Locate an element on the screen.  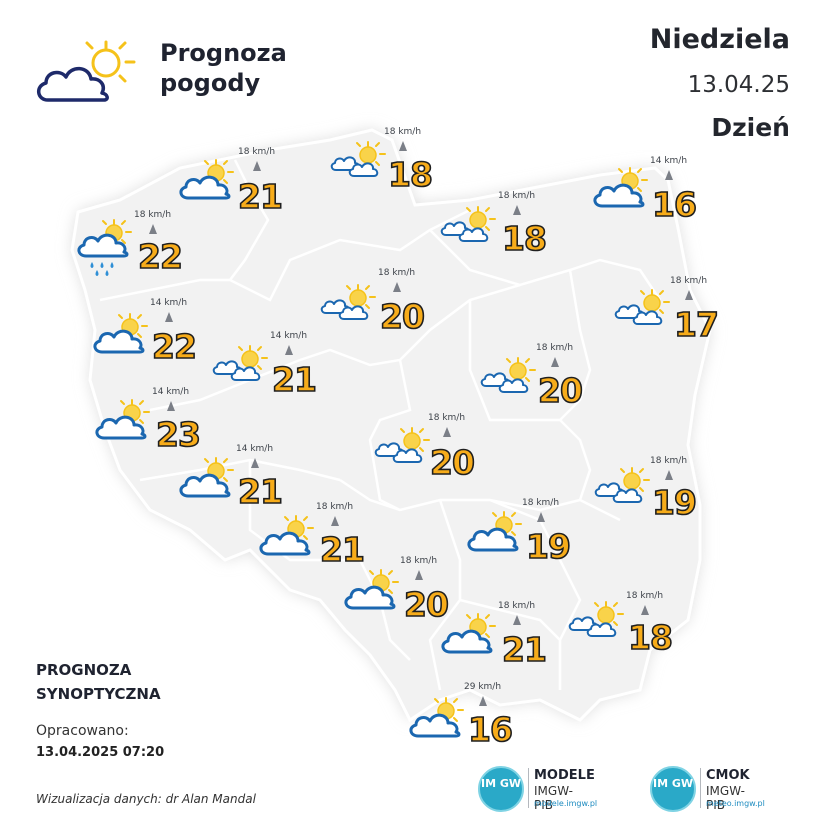
org-separator is located at coordinates (700, 788).